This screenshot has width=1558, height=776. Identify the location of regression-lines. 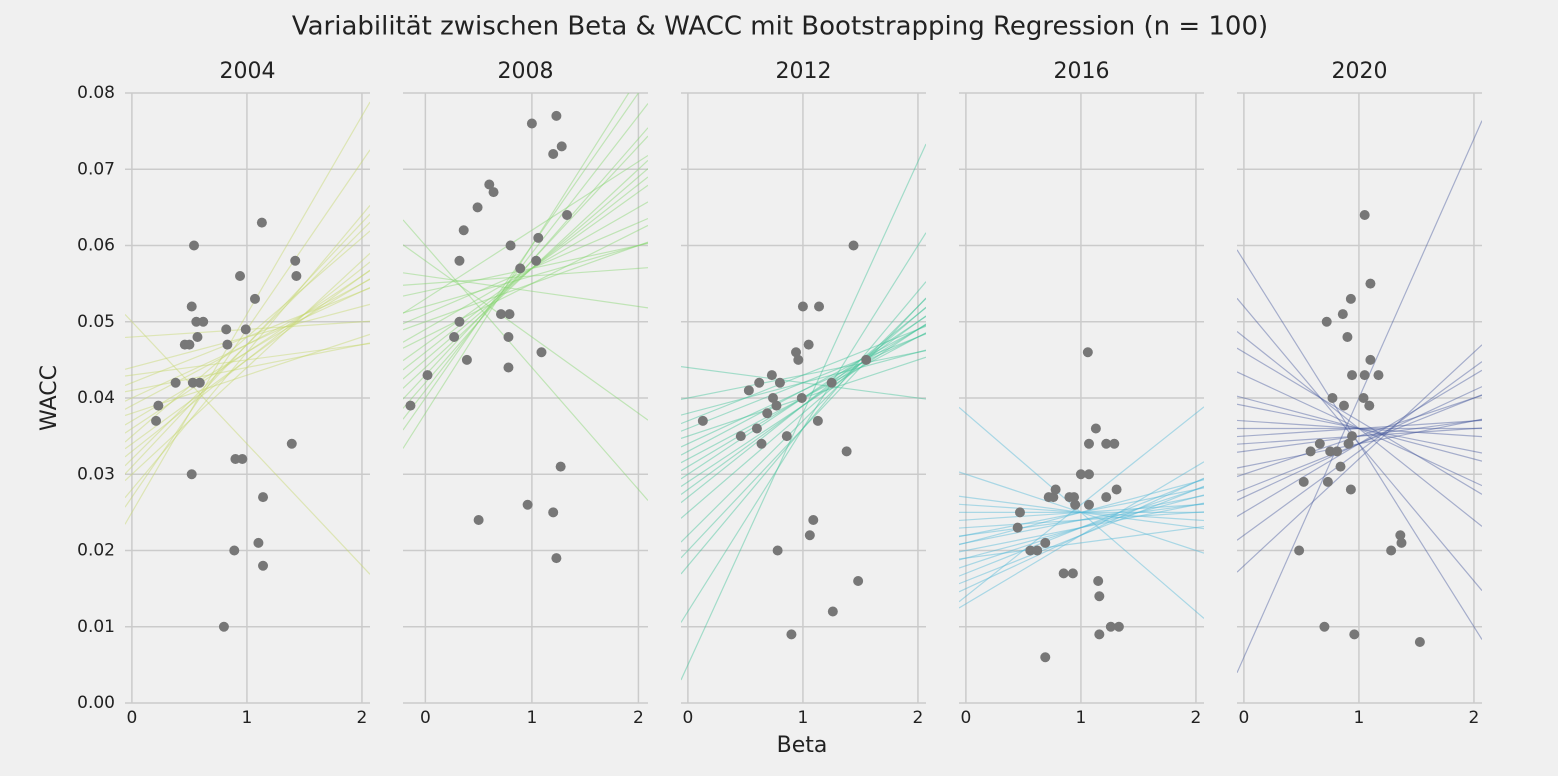
(525, 297).